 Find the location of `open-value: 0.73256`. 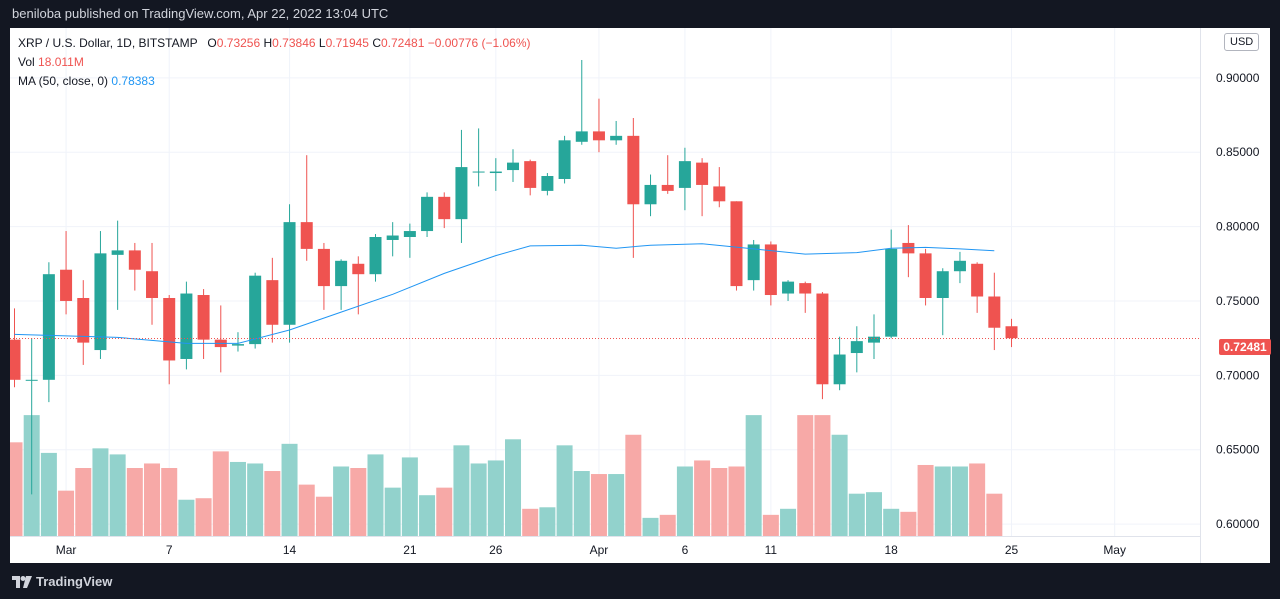

open-value: 0.73256 is located at coordinates (238, 43).